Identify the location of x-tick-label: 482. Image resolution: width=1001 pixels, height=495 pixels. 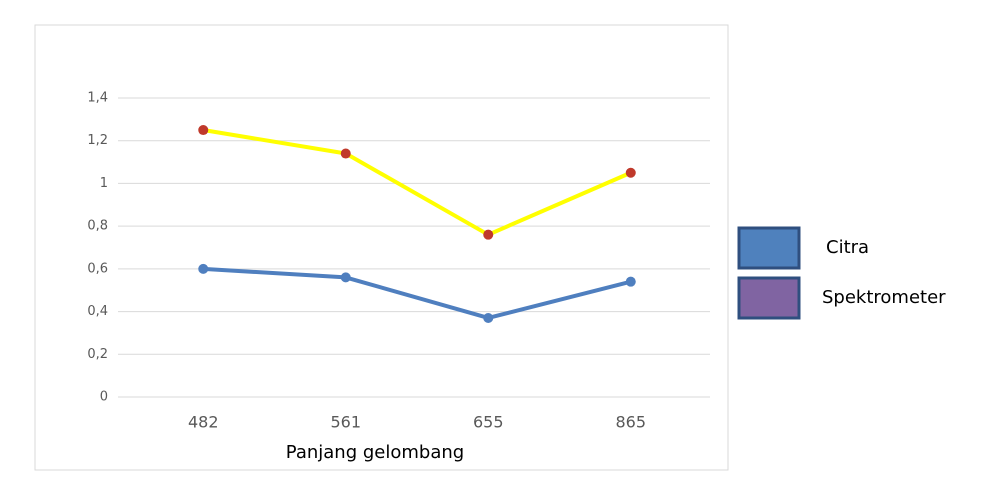
(203, 422).